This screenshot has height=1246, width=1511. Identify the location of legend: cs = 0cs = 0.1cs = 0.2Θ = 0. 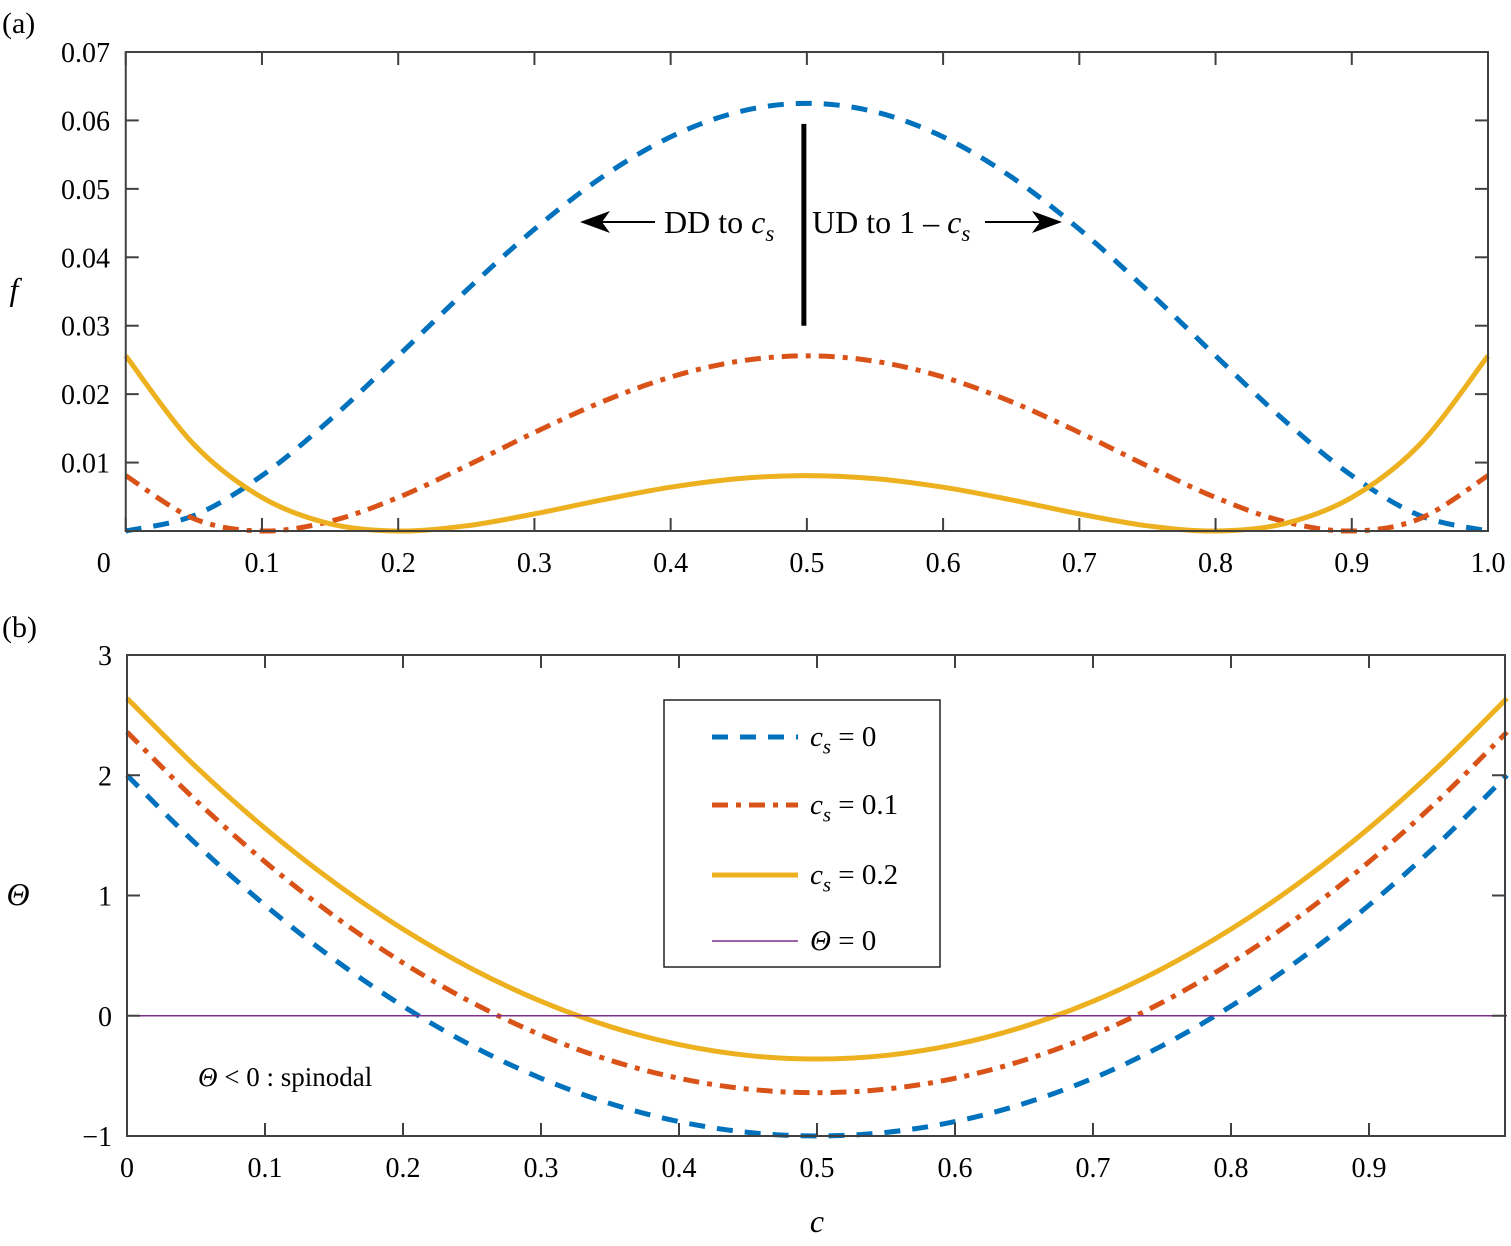
(802, 833).